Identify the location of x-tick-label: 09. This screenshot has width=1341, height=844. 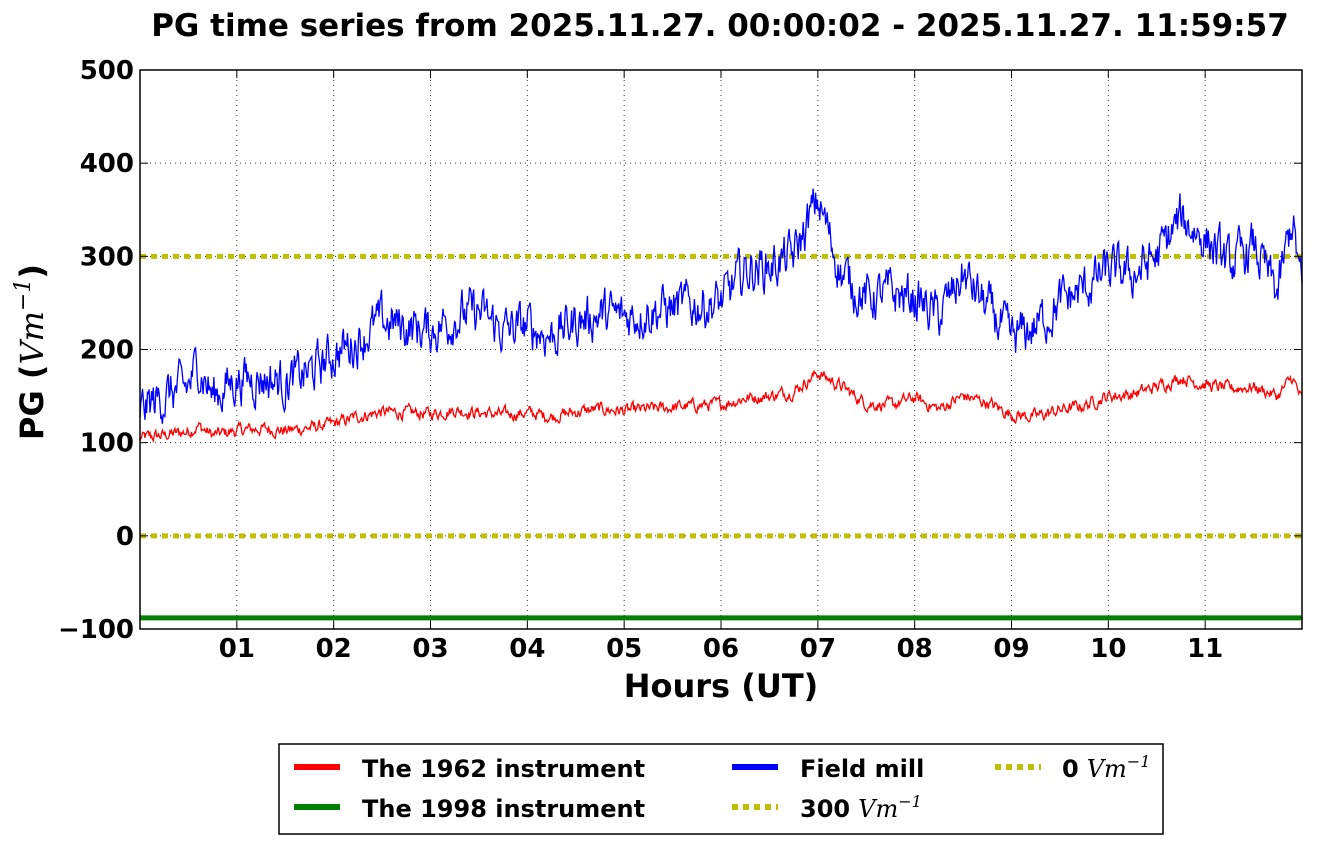
(1011, 649).